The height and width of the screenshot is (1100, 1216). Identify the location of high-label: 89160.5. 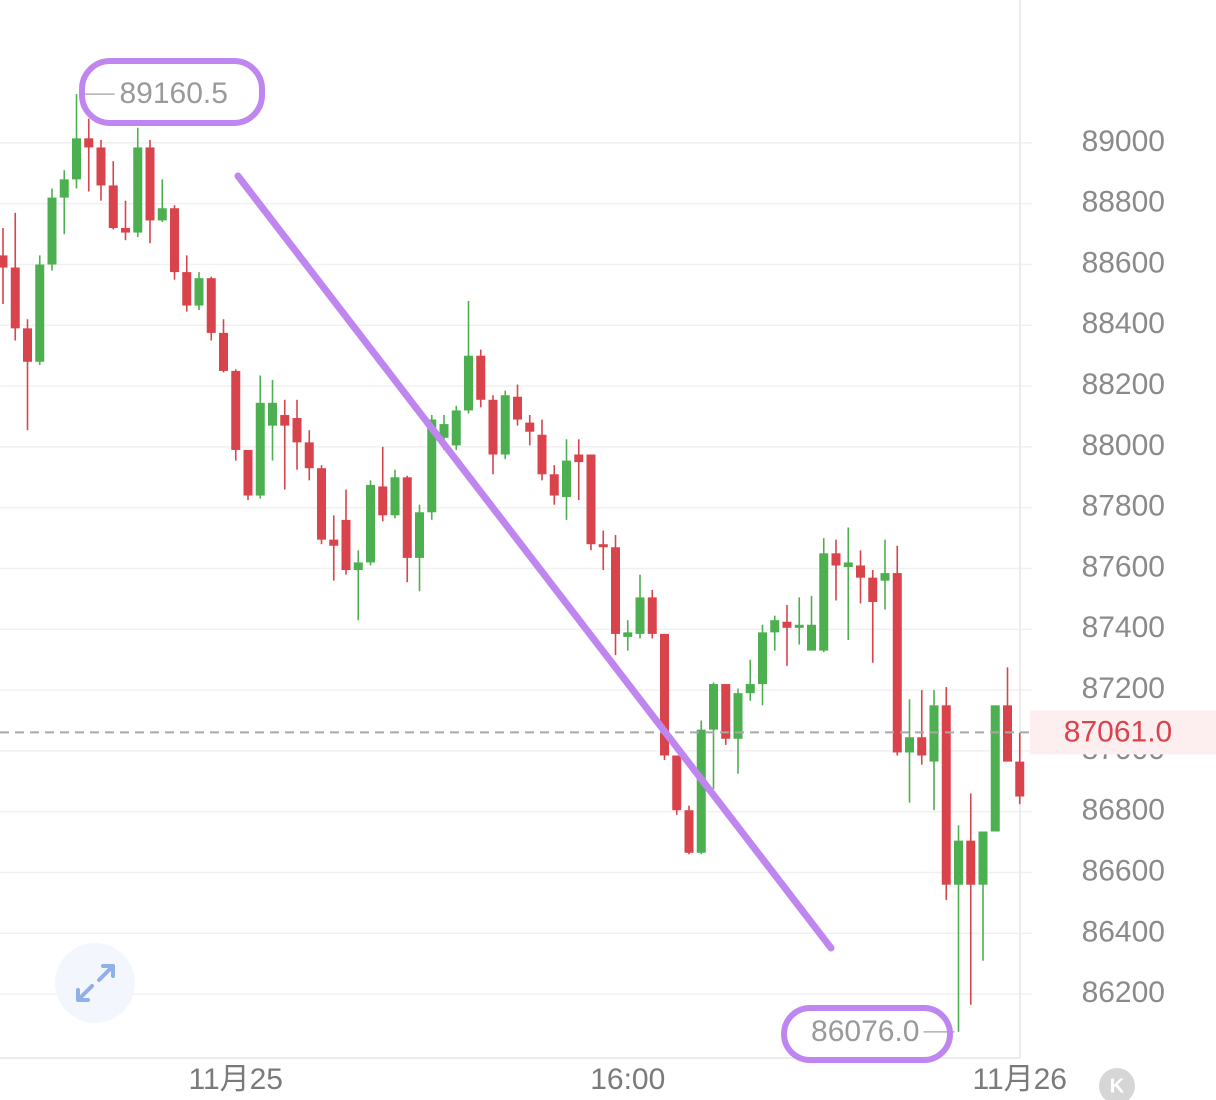
(174, 93).